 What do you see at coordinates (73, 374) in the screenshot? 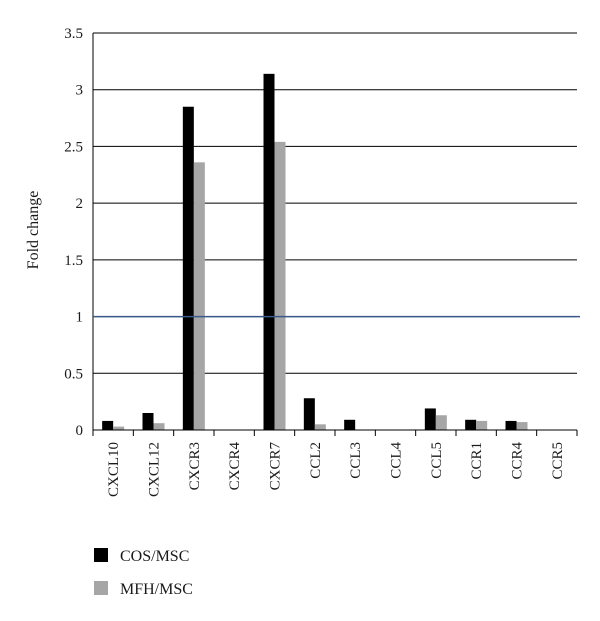
I see `y-tick-label: 0.5` at bounding box center [73, 374].